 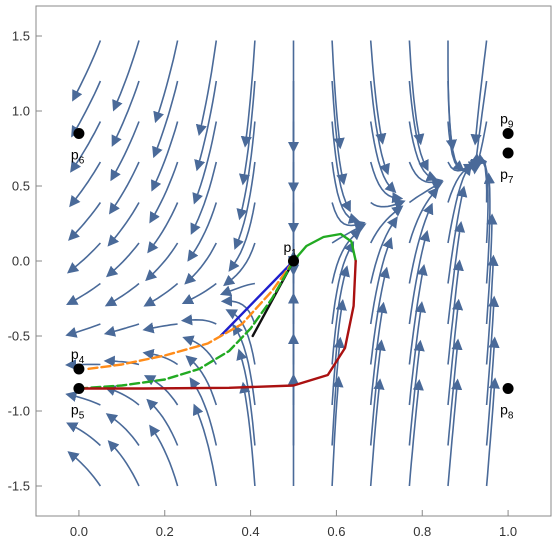 I want to click on x-tick-label-5: 1.0, so click(x=508, y=531).